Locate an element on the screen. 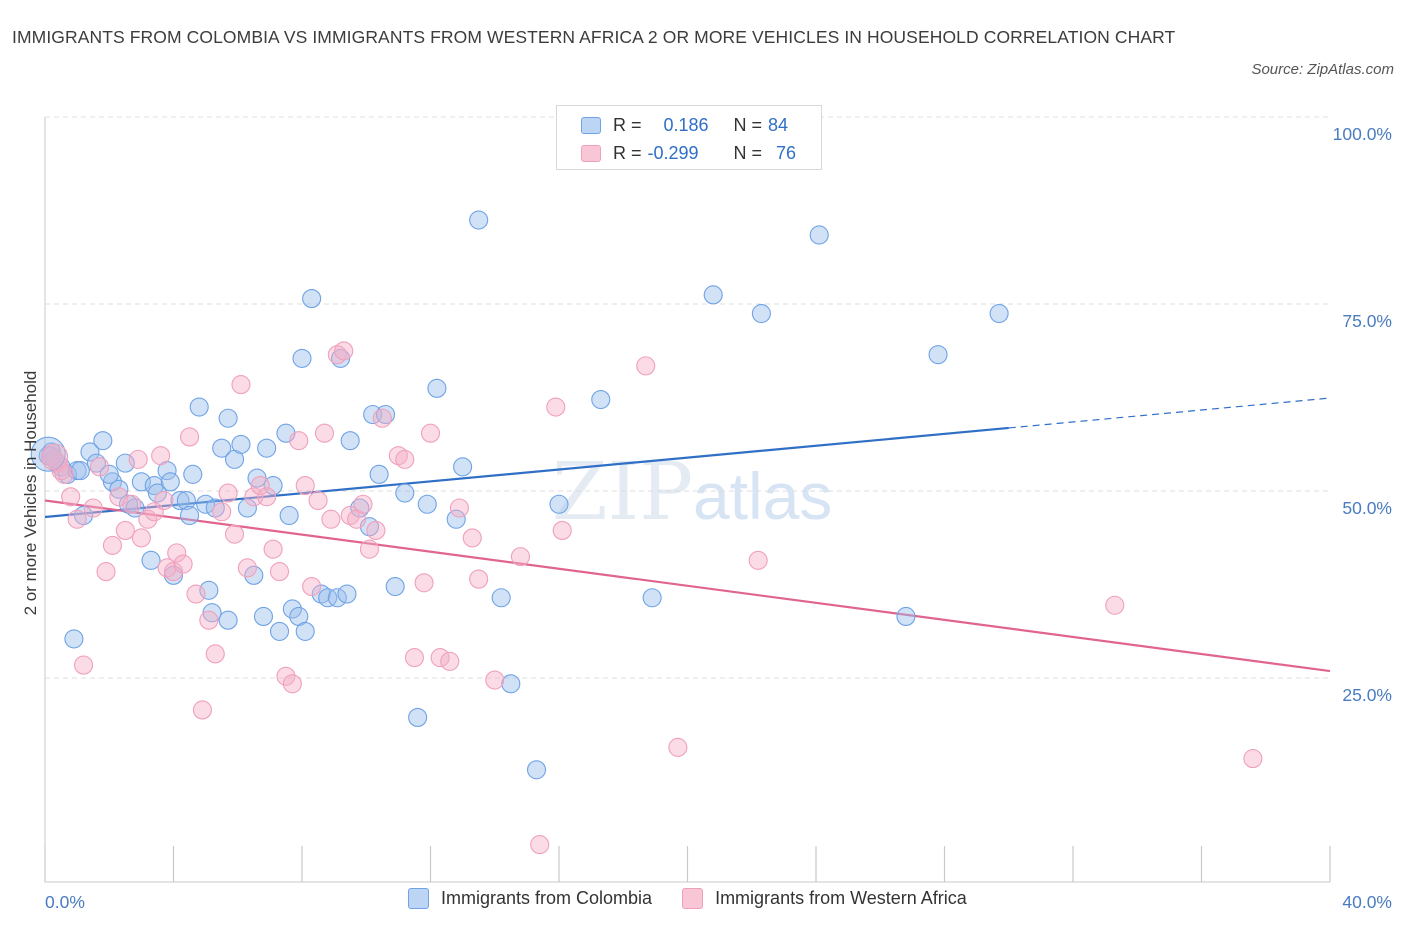 This screenshot has height=930, width=1406. legend-r-value: 0.186 is located at coordinates (686, 124).